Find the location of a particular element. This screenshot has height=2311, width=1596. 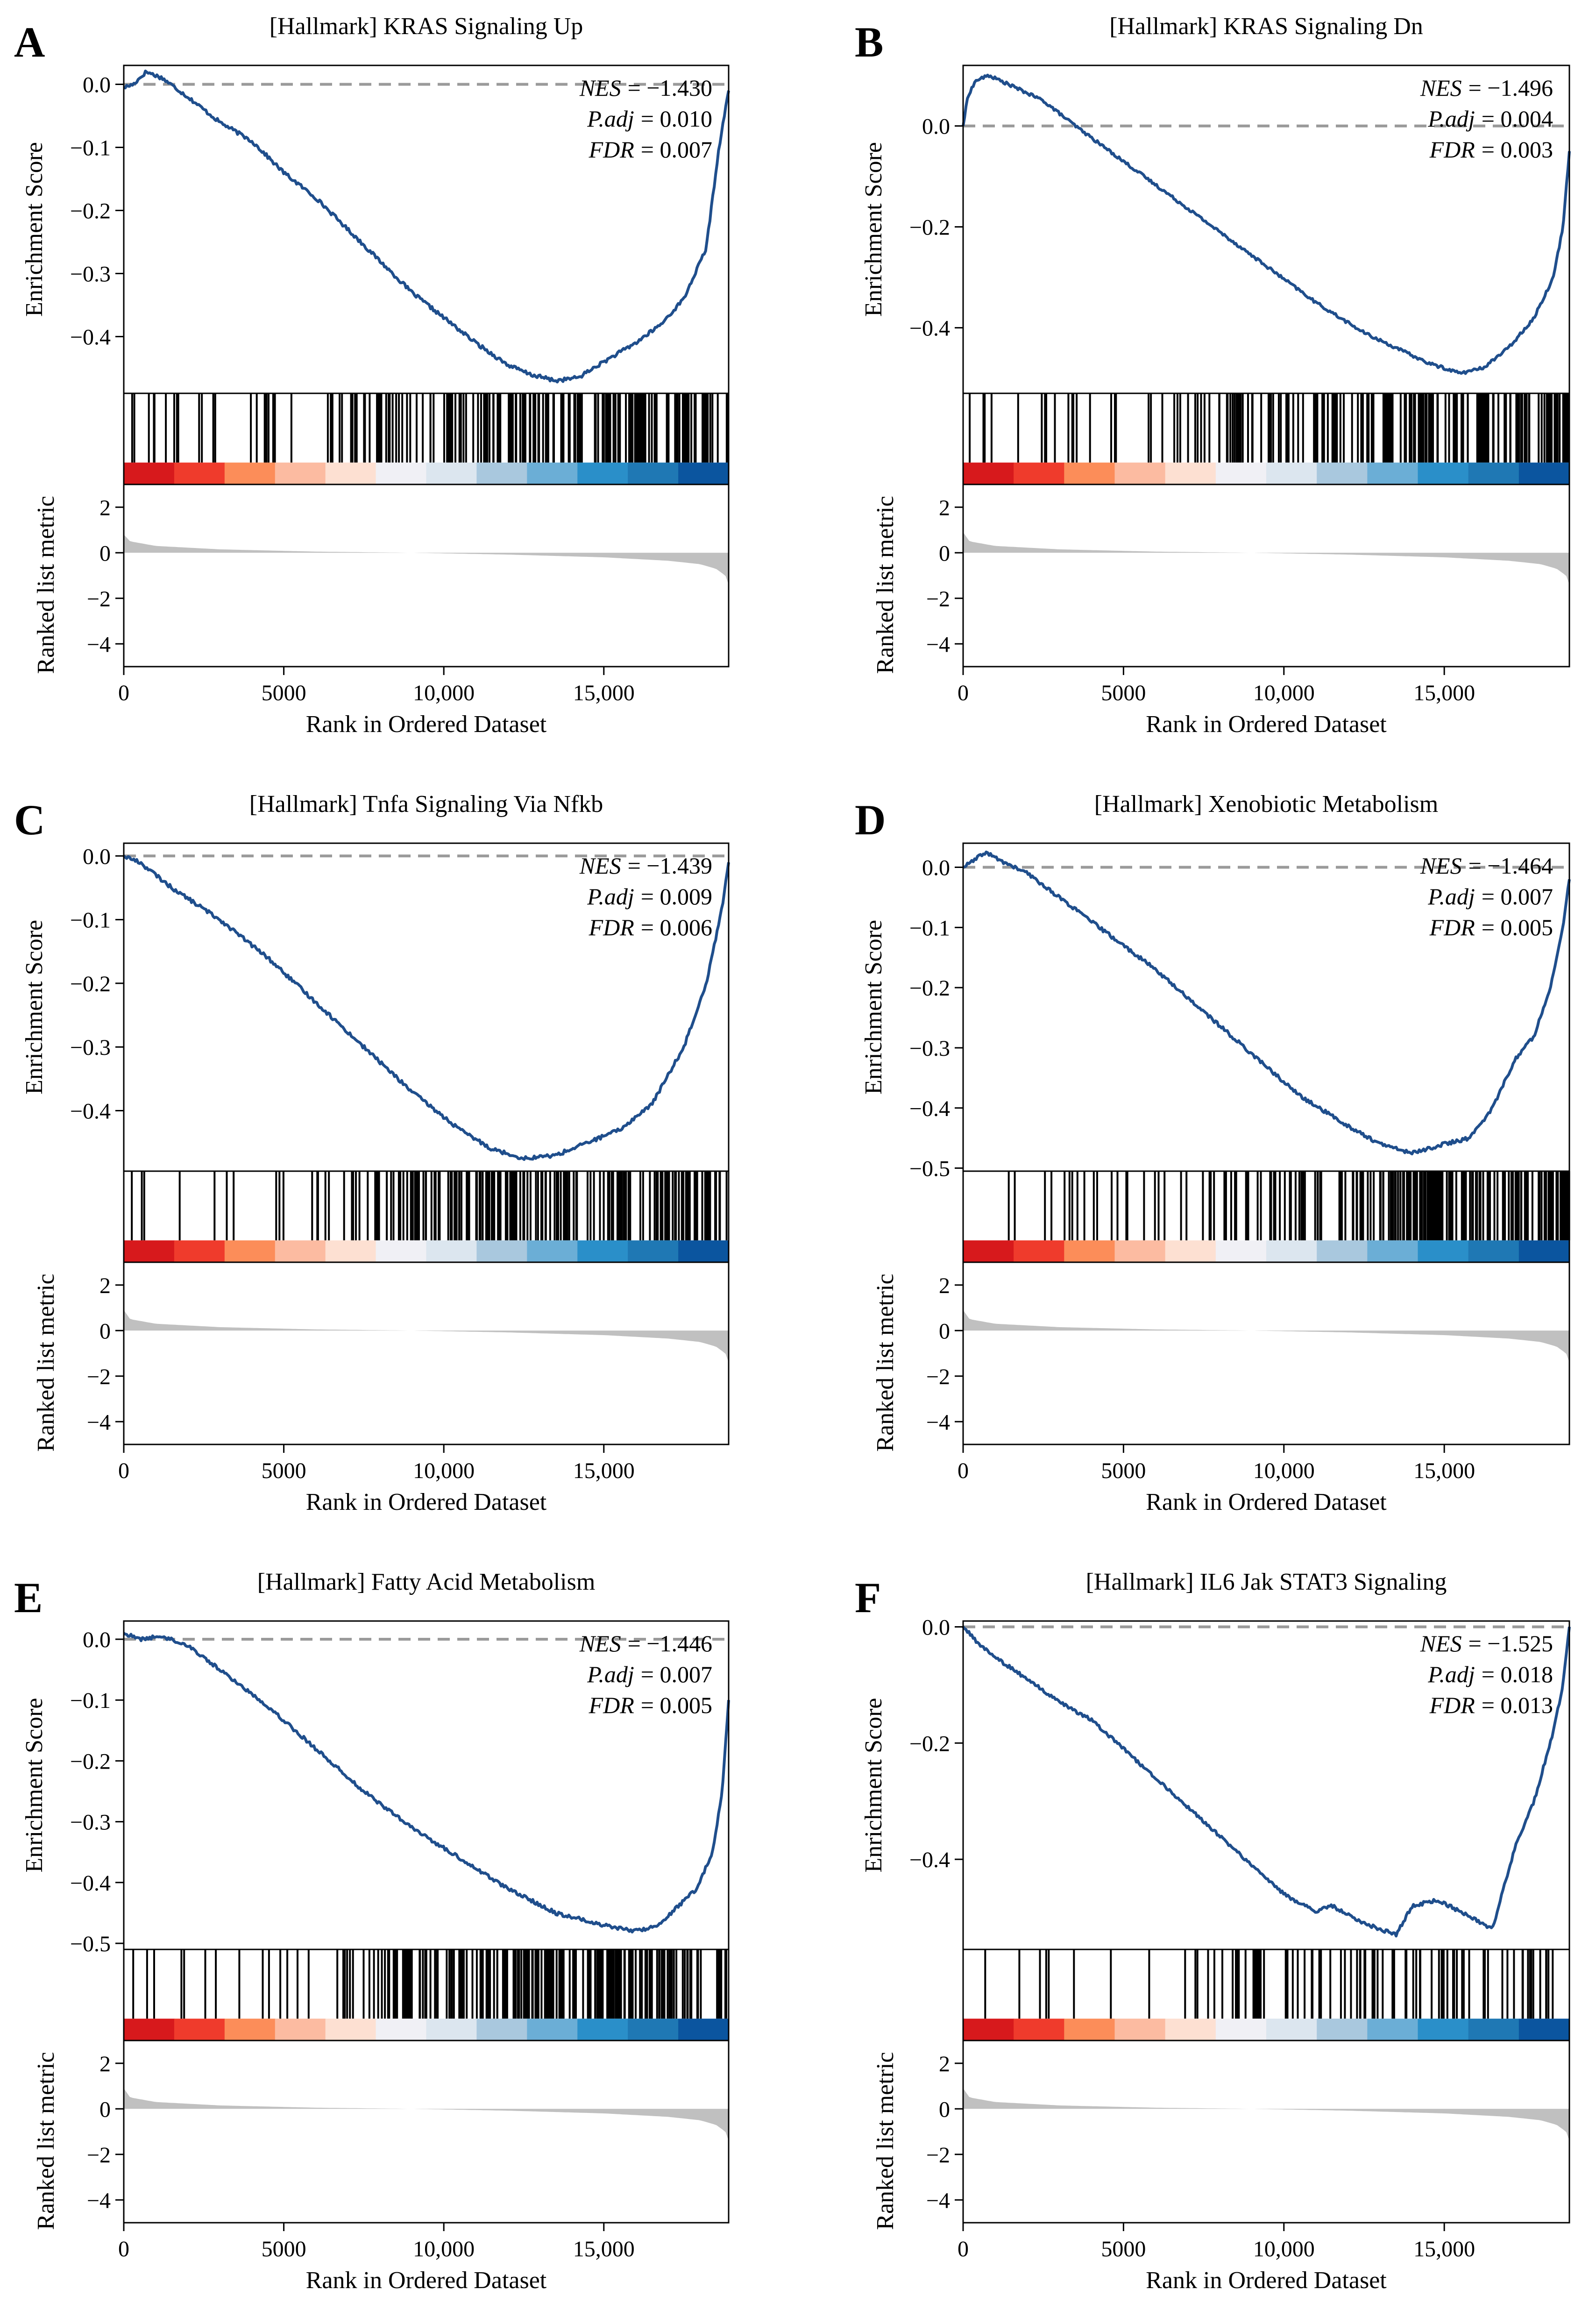

stat-fdr-value: = 0.003 is located at coordinates (1518, 149).